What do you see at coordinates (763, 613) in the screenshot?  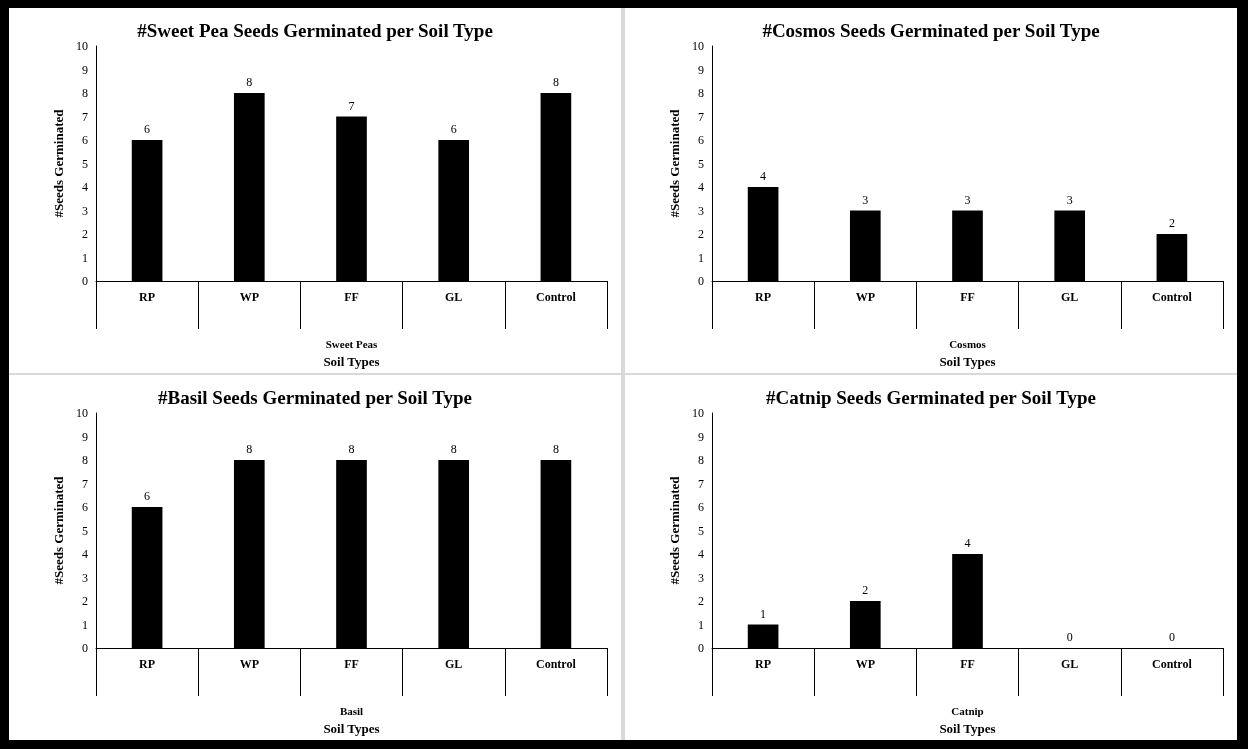 I see `data-label: 1` at bounding box center [763, 613].